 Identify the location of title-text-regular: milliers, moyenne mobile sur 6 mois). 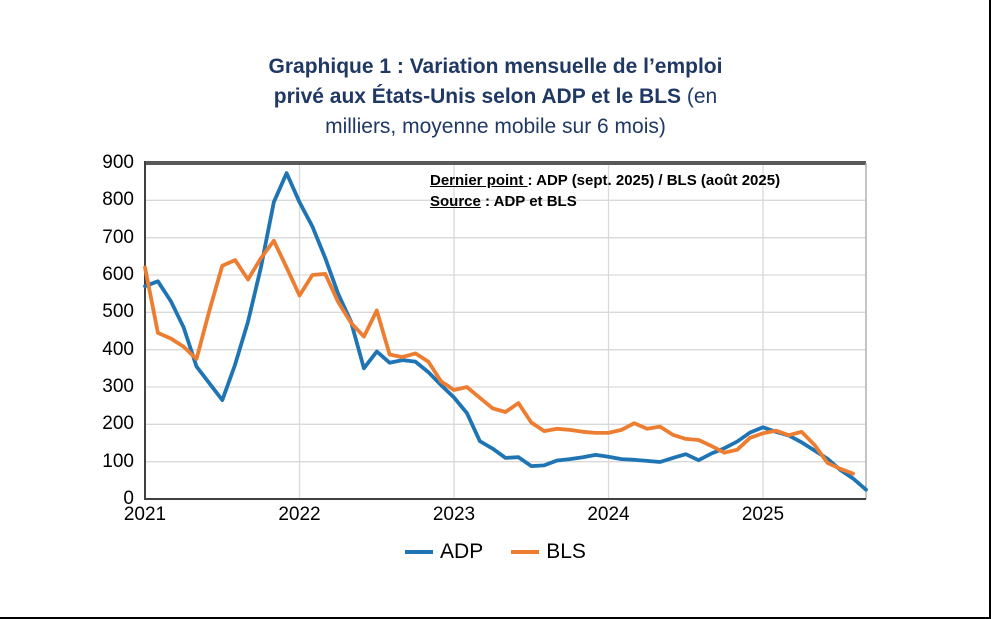
(495, 126).